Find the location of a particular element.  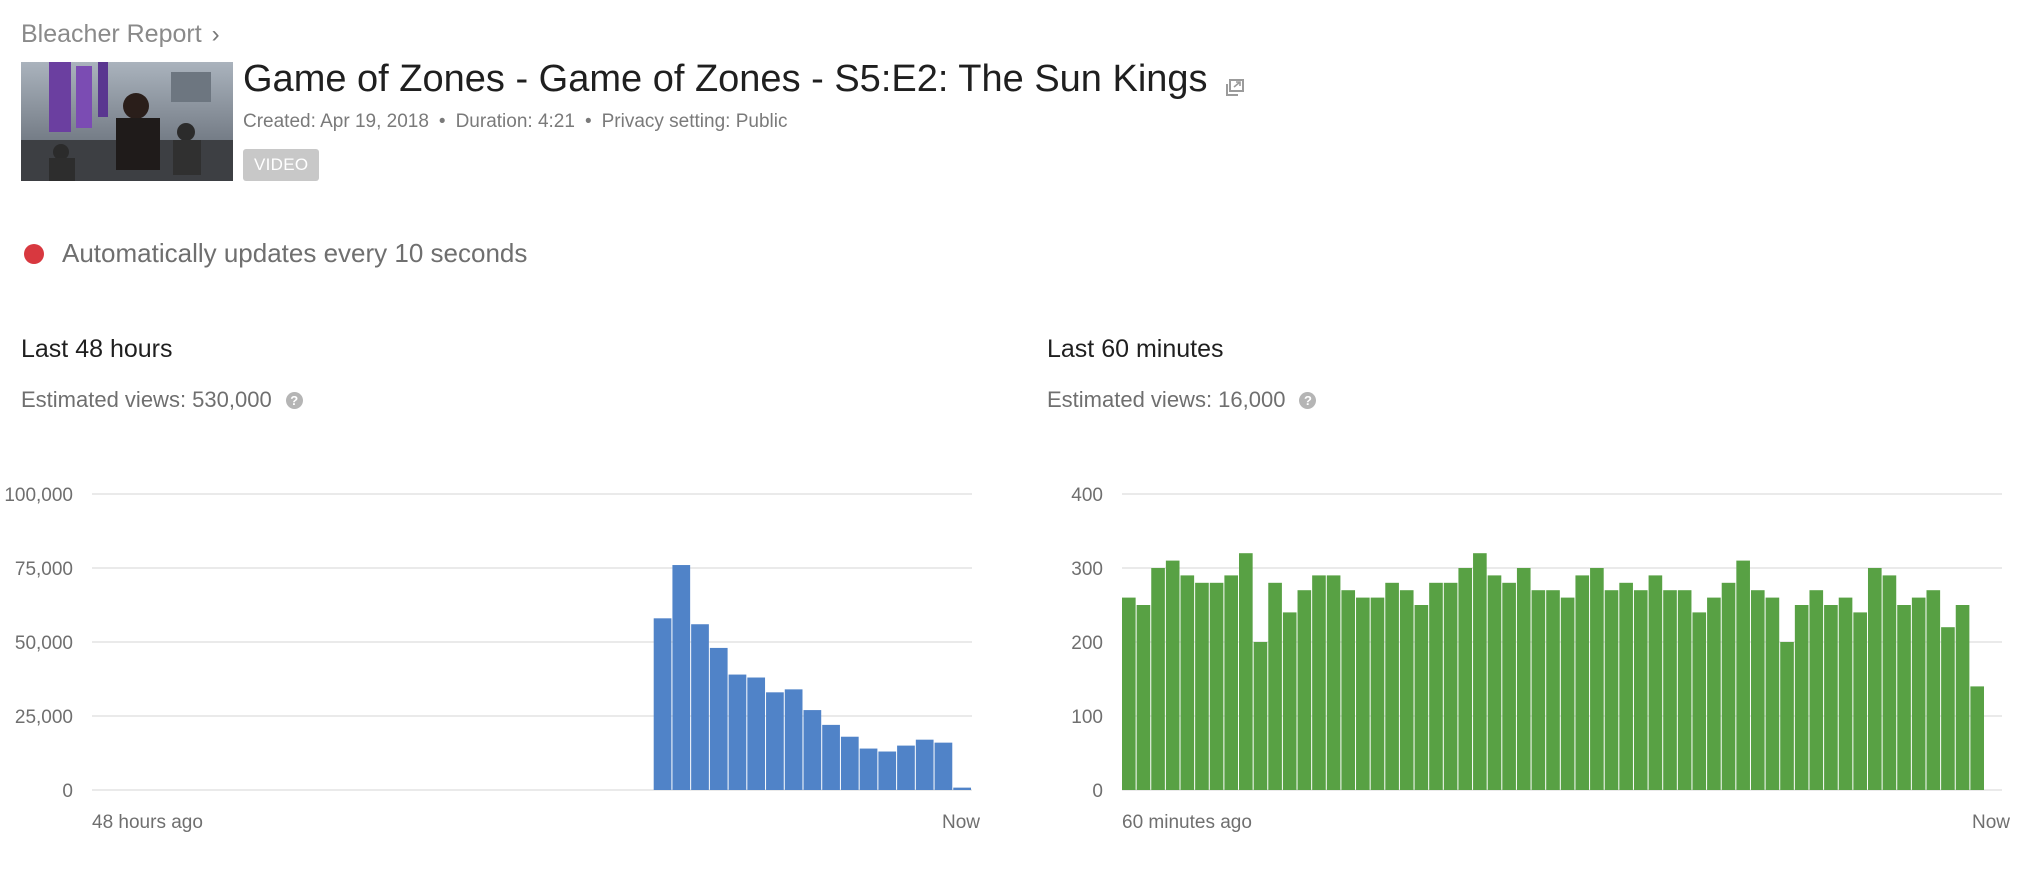

chevron-right-icon: › is located at coordinates (215, 34).